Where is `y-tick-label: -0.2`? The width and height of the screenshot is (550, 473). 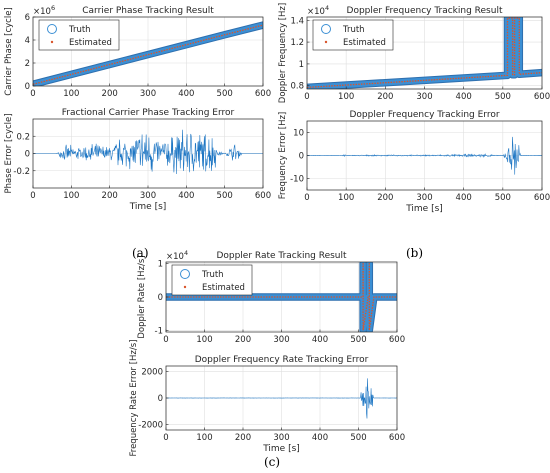 y-tick-label: -0.2 is located at coordinates (21, 172).